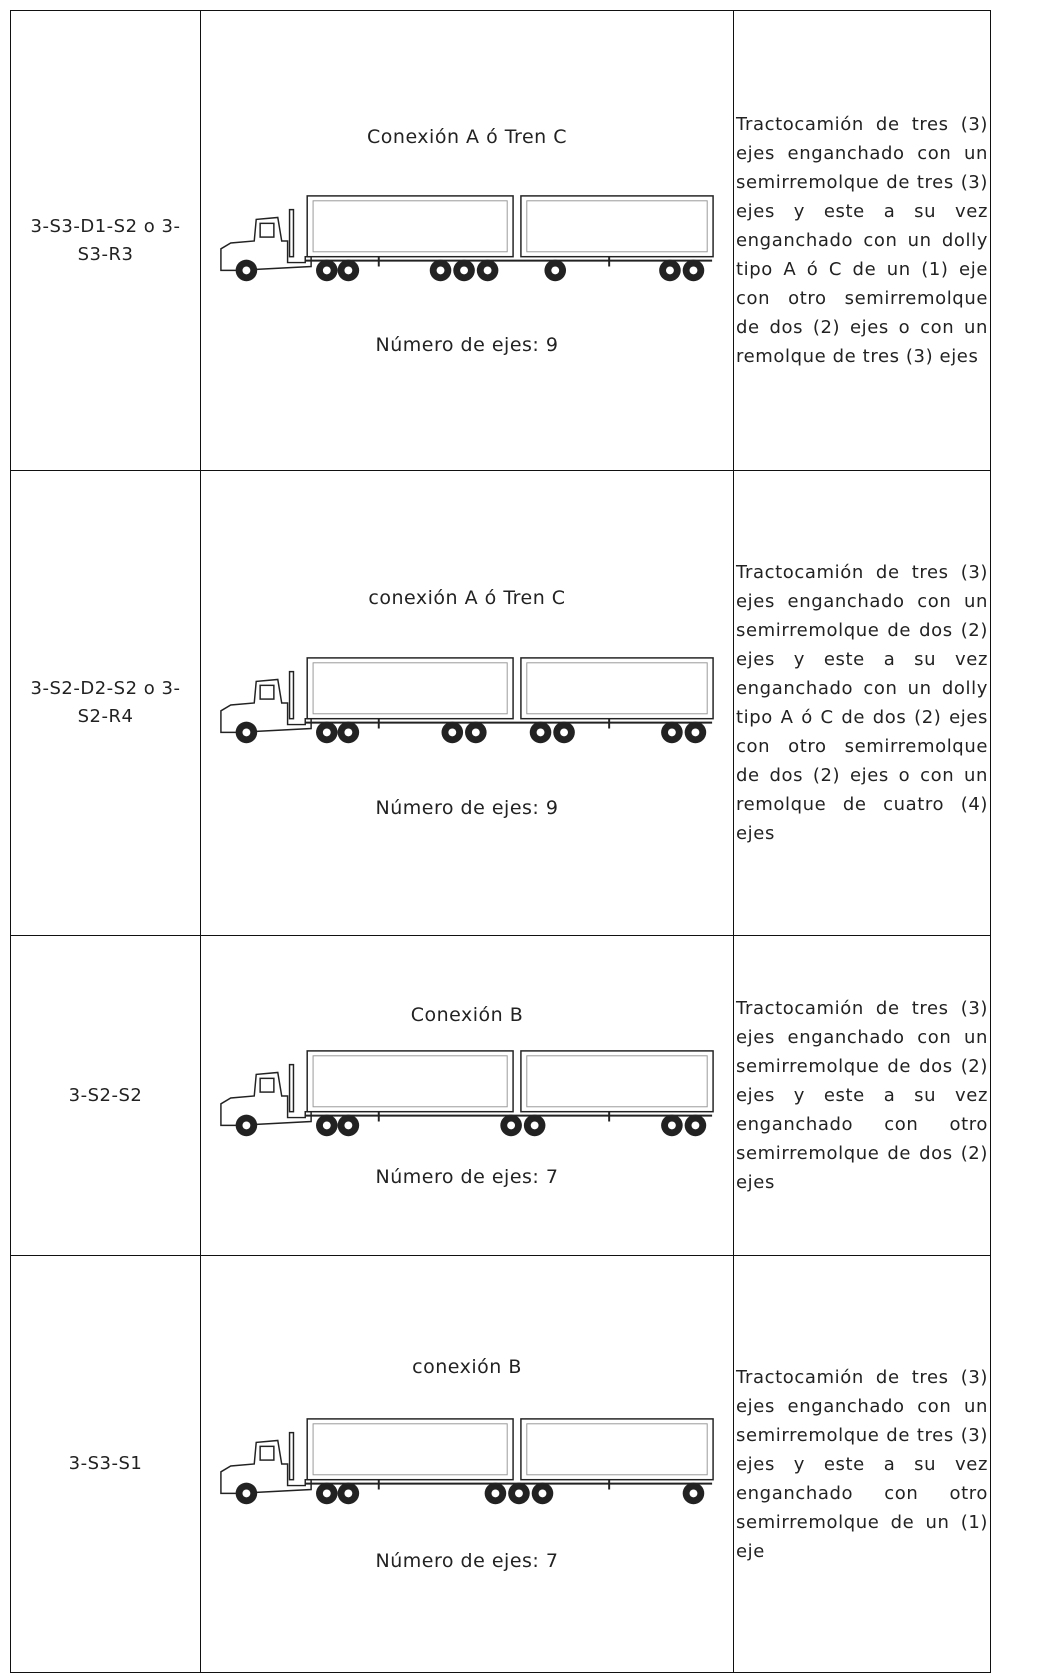 Image resolution: width=1055 pixels, height=1674 pixels. I want to click on vehicle-figure-cell: conexión B Número de ejes: 7, so click(467, 1464).